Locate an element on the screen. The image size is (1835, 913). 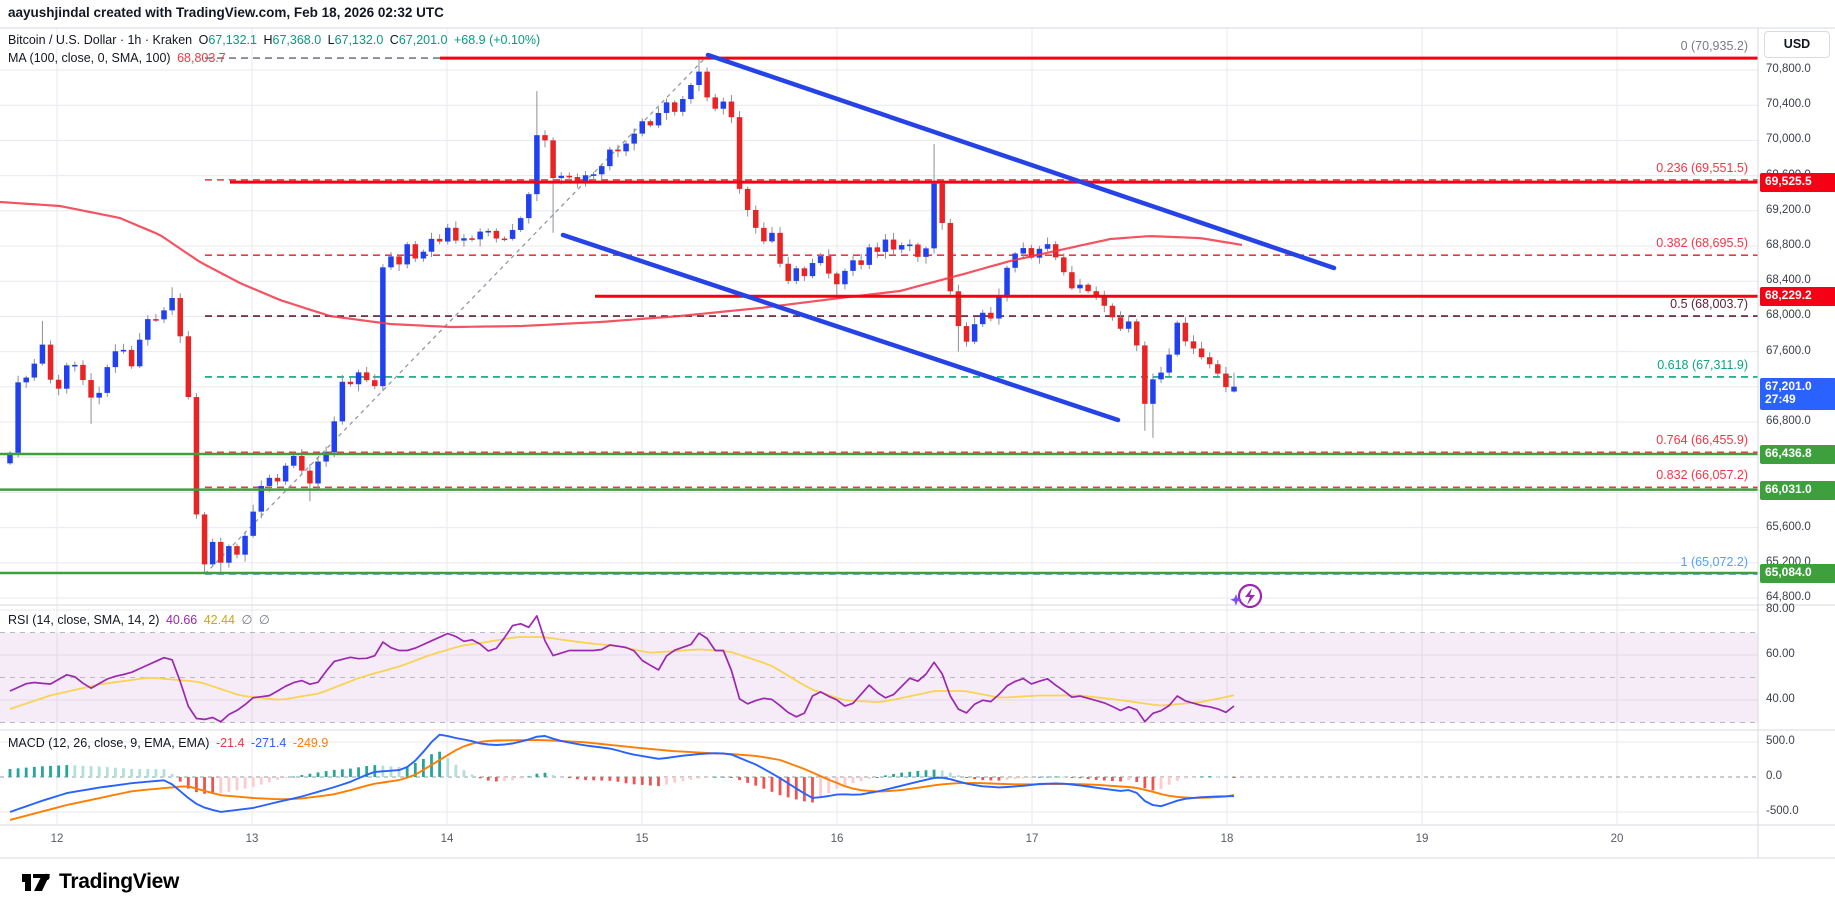
time-tick: 12 is located at coordinates (57, 839).